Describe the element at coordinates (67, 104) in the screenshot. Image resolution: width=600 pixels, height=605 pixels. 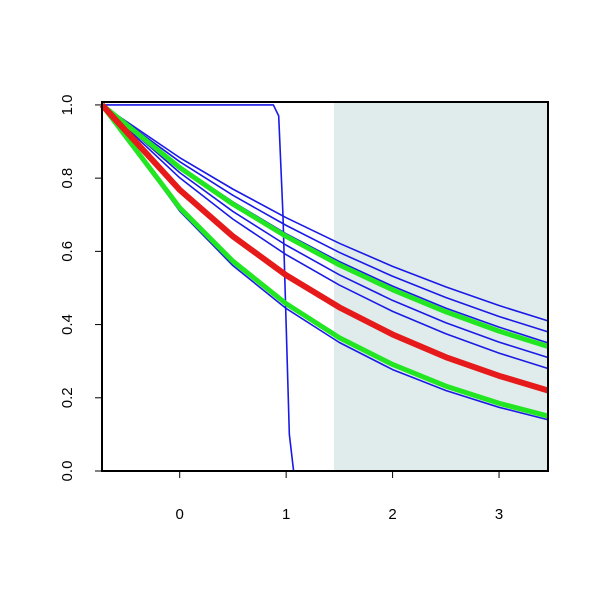
I see `y-tick-label: 1.0` at that location.